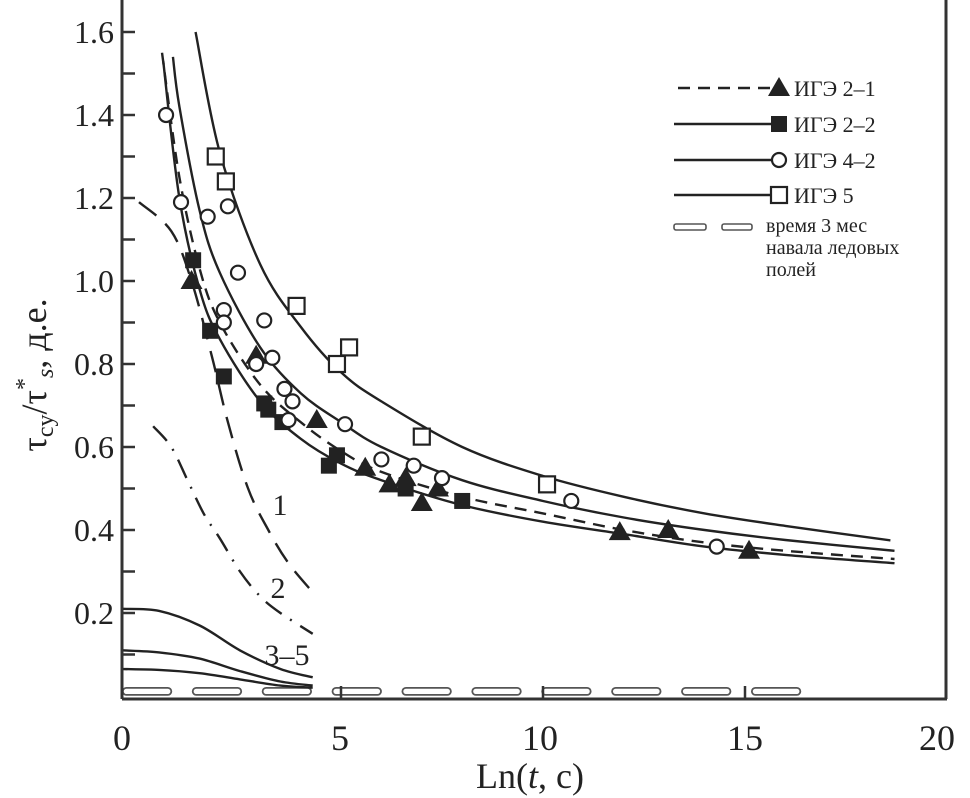  Describe the element at coordinates (779, 124) in the screenshot. I see `legend-marker-filled-square` at that location.